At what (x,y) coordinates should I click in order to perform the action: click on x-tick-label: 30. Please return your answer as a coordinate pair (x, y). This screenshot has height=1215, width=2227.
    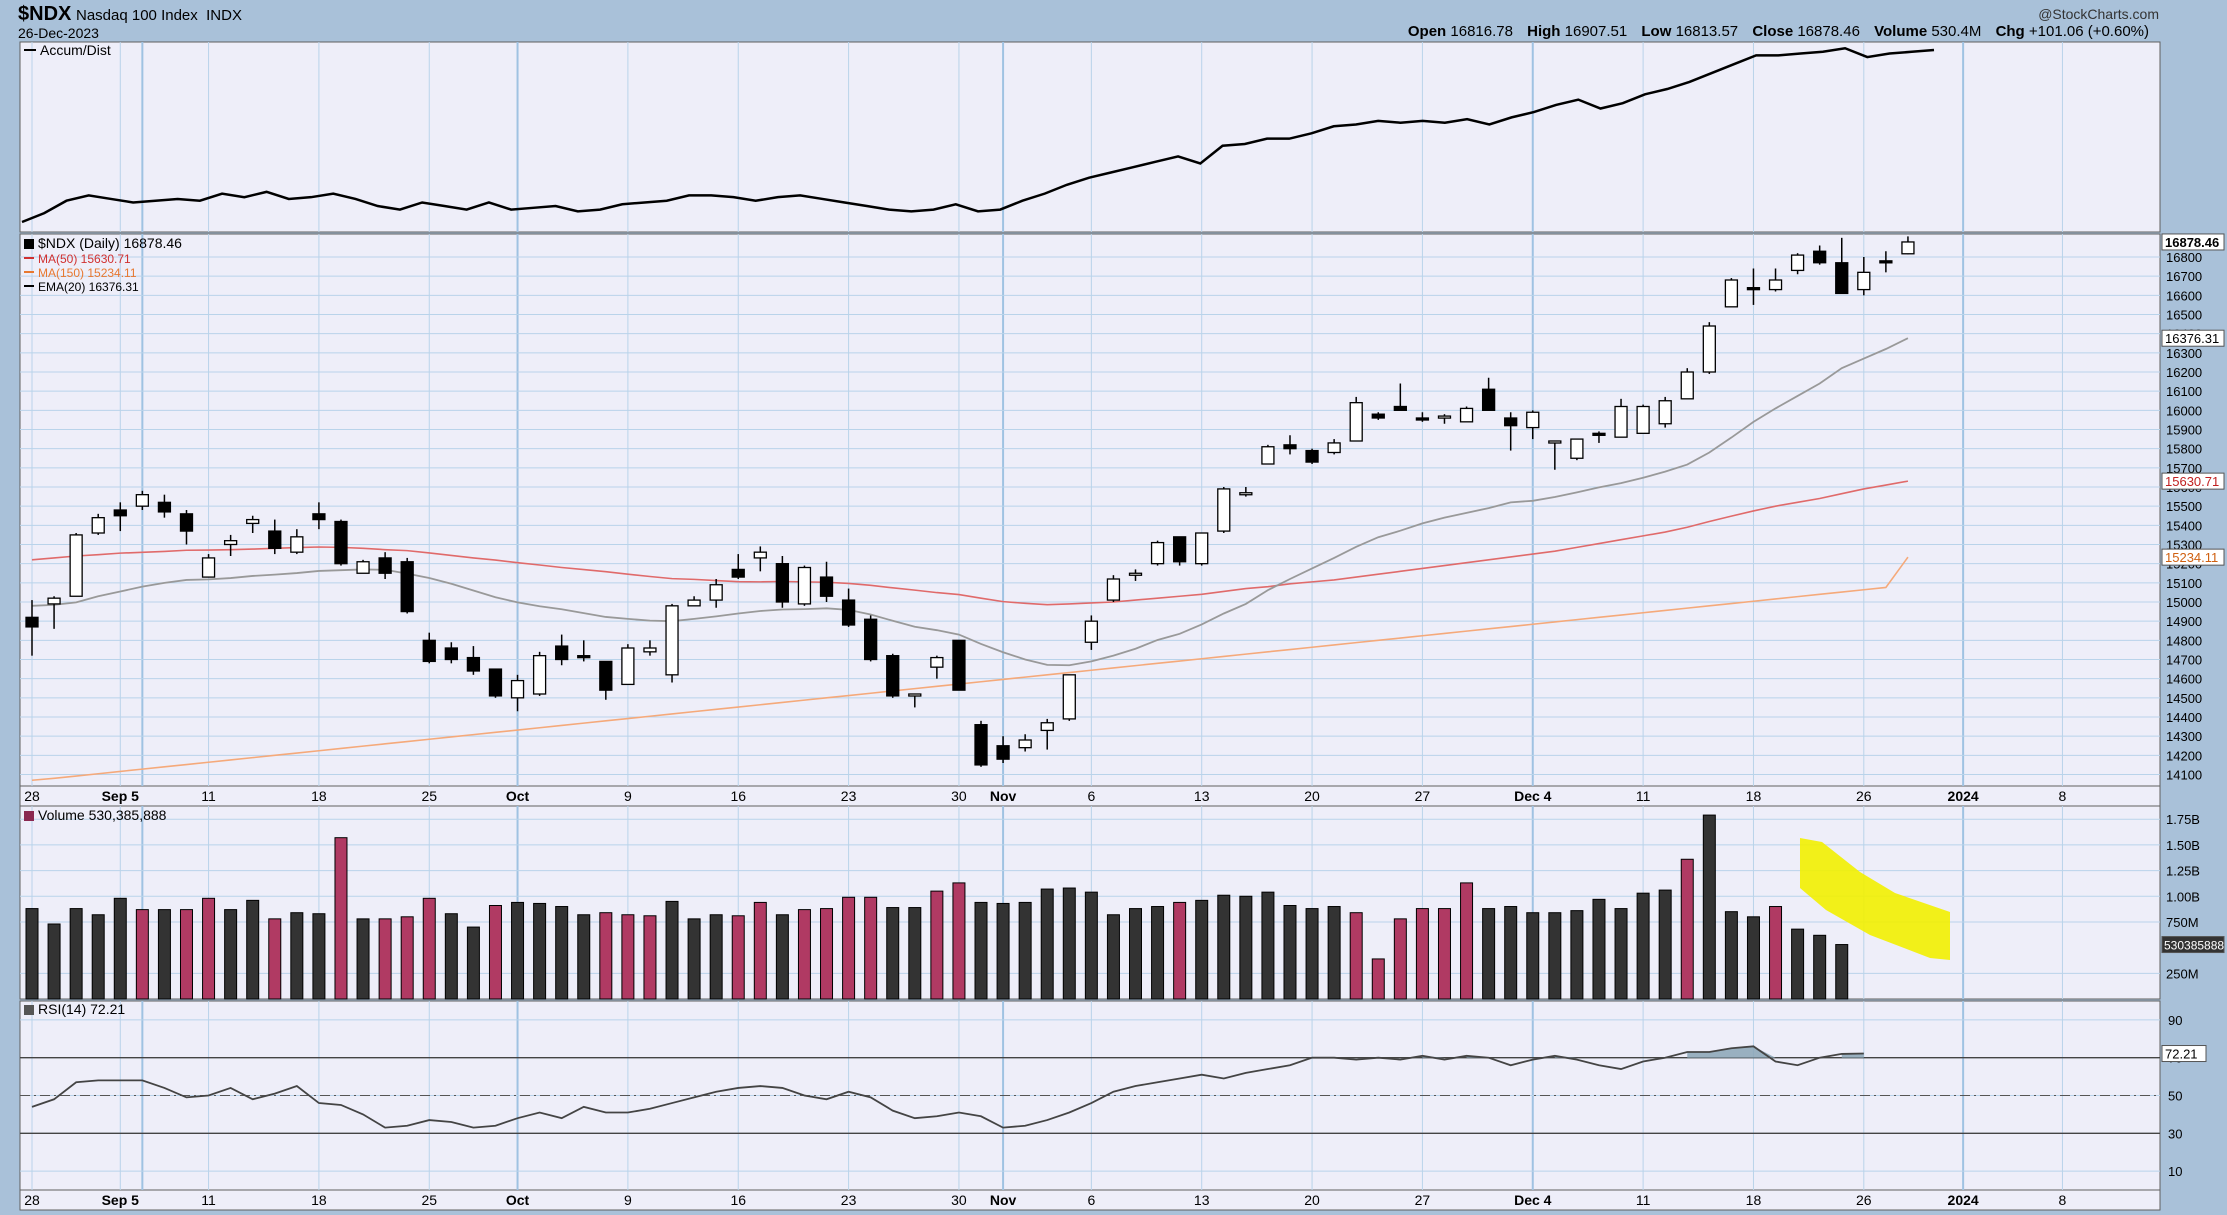
    Looking at the image, I should click on (959, 1200).